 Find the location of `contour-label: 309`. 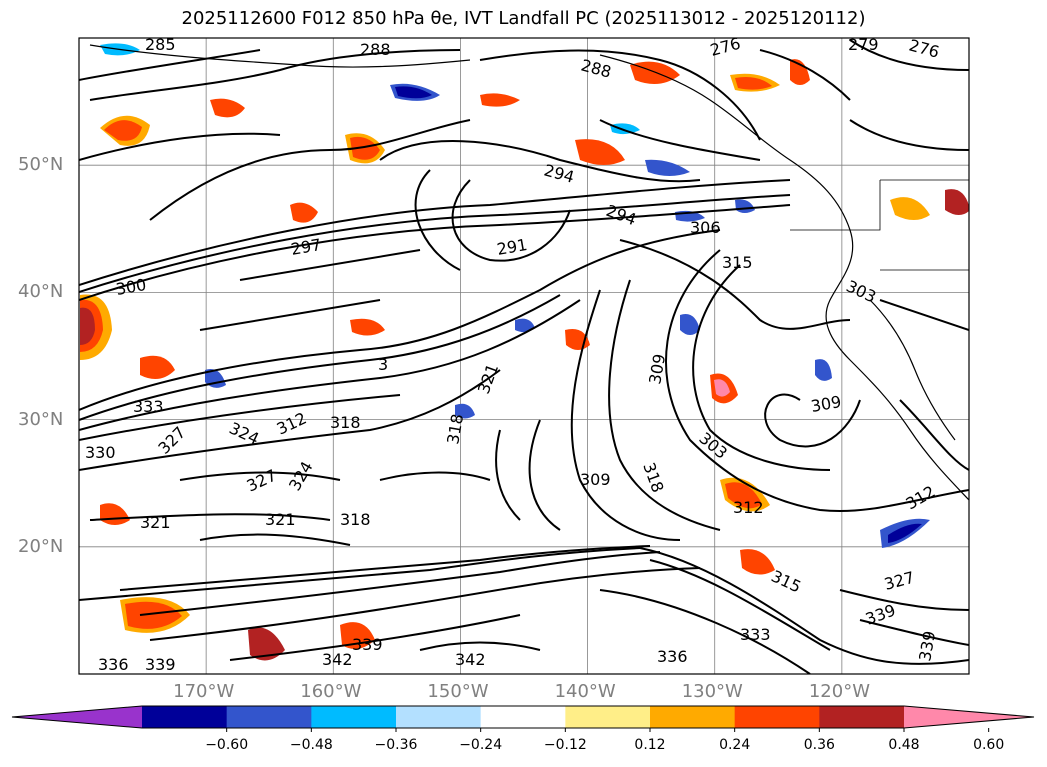

contour-label: 309 is located at coordinates (595, 479).